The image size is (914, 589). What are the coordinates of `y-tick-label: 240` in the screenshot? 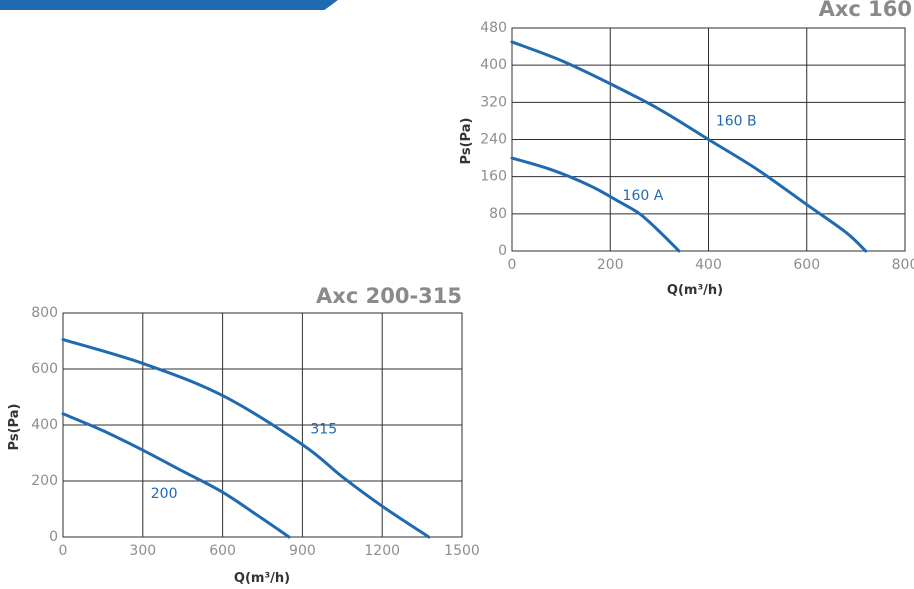 It's located at (493, 140).